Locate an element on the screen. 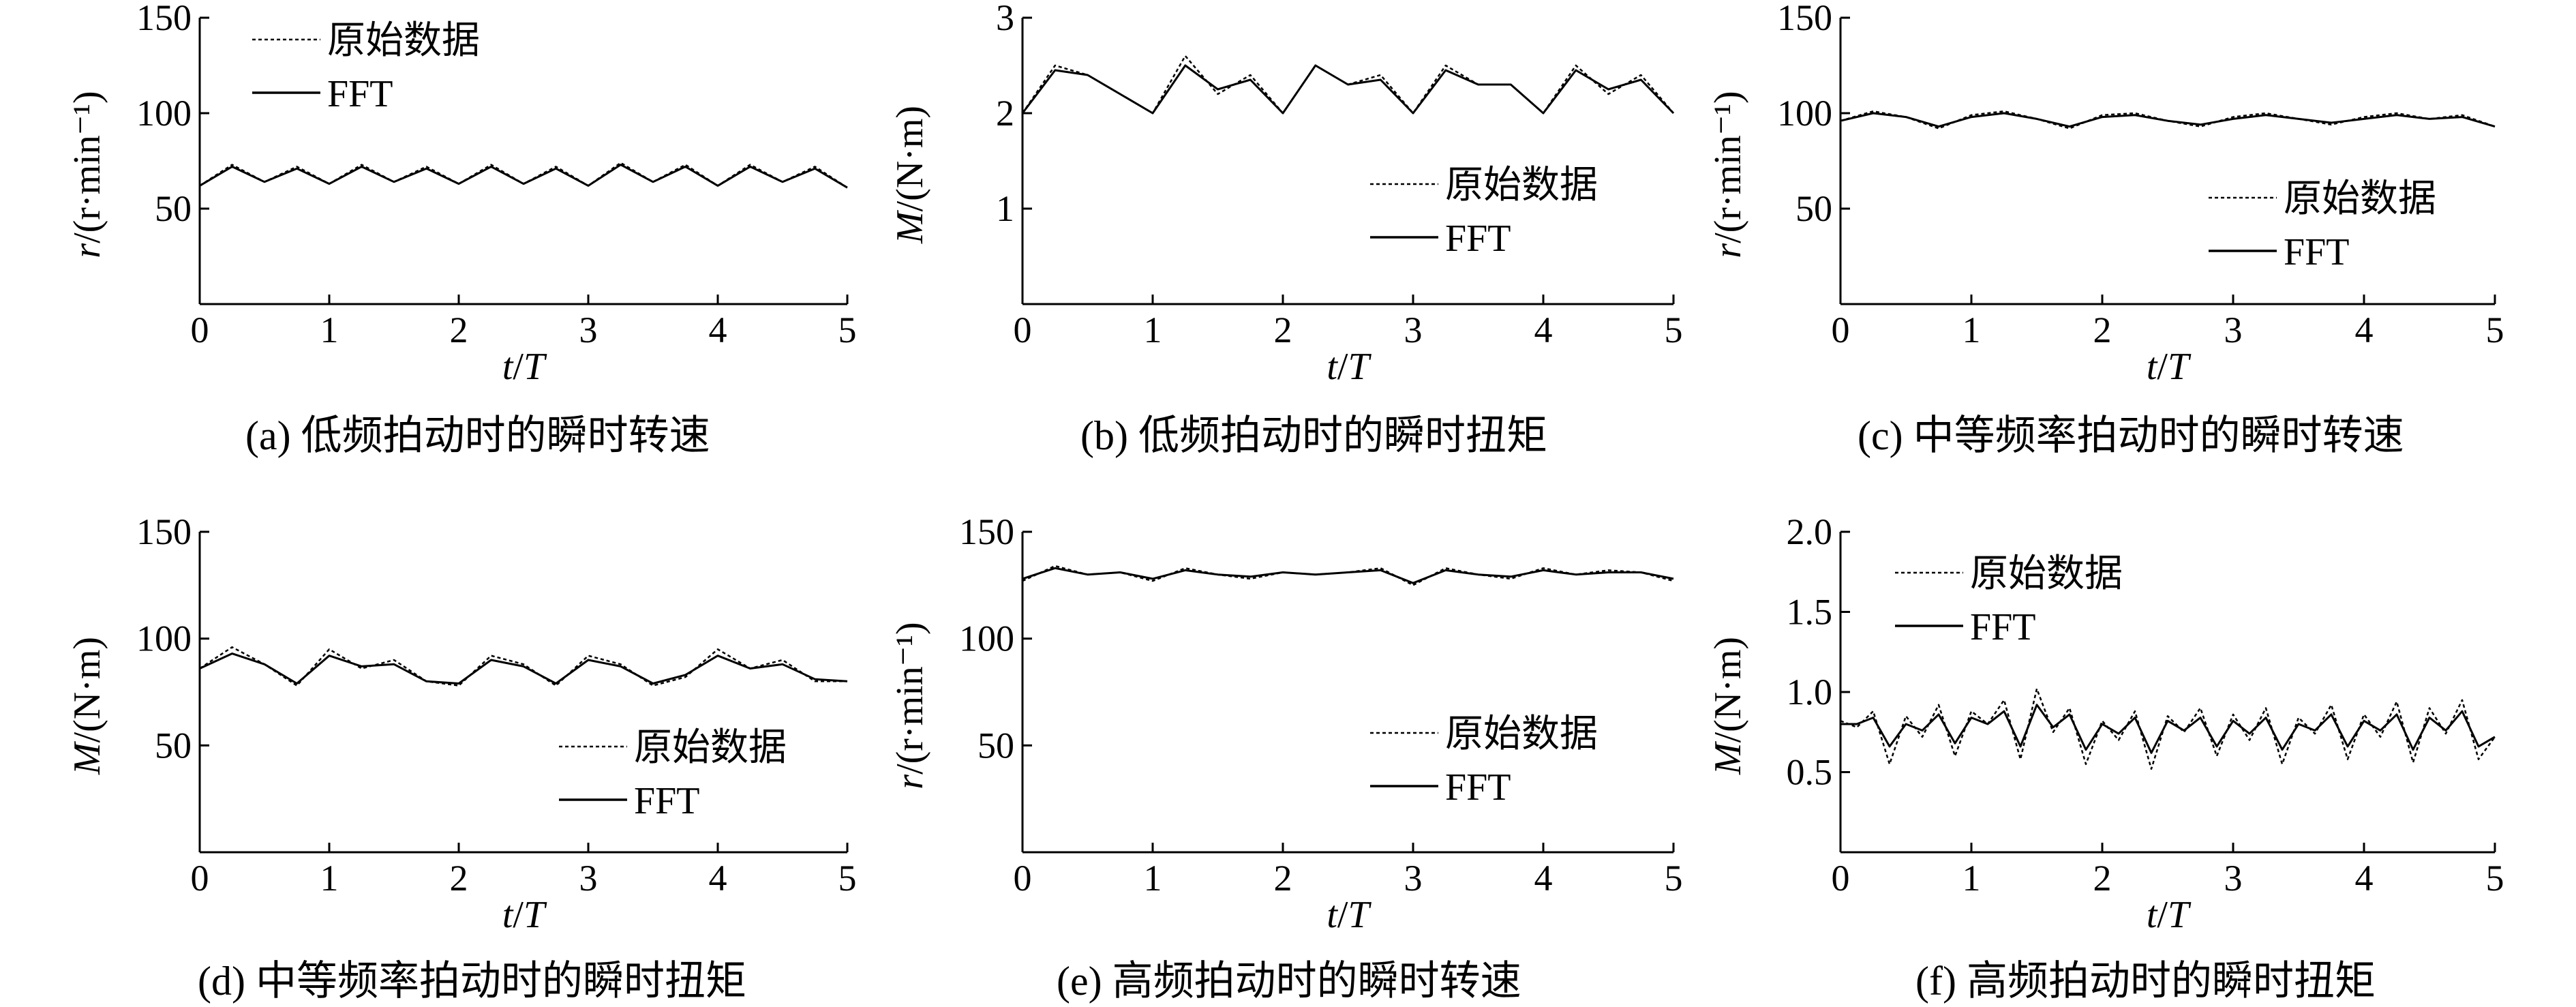 This screenshot has height=1007, width=2576. caption-d: (d) 中等频率拍动时的瞬时扭矩 is located at coordinates (472, 982).